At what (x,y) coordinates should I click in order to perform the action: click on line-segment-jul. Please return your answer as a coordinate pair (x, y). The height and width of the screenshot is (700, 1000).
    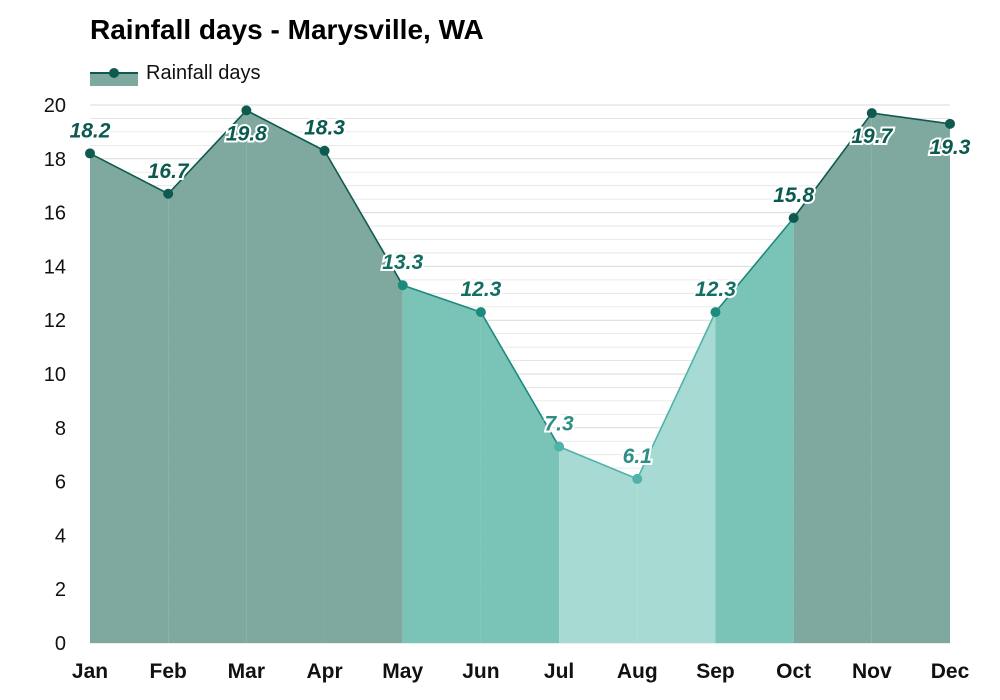
    Looking at the image, I should click on (598, 462).